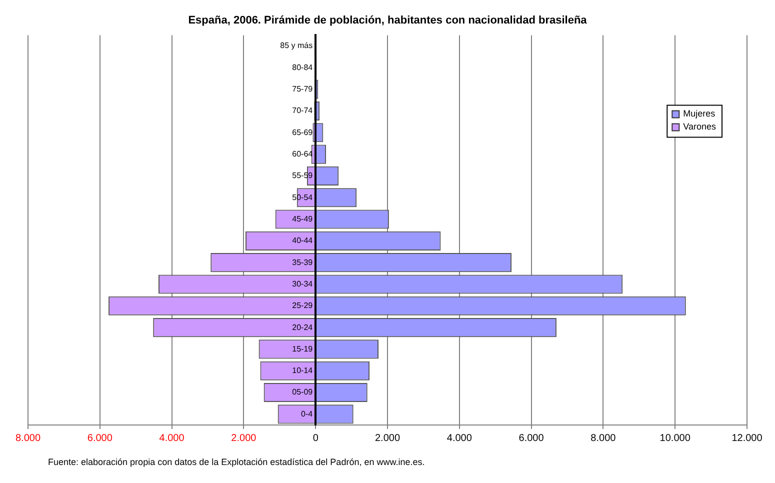 The height and width of the screenshot is (483, 775). Describe the element at coordinates (388, 20) in the screenshot. I see `chart-title: España, 2006. Pirámide de población, habitantes con nacionalidad brasileña` at that location.